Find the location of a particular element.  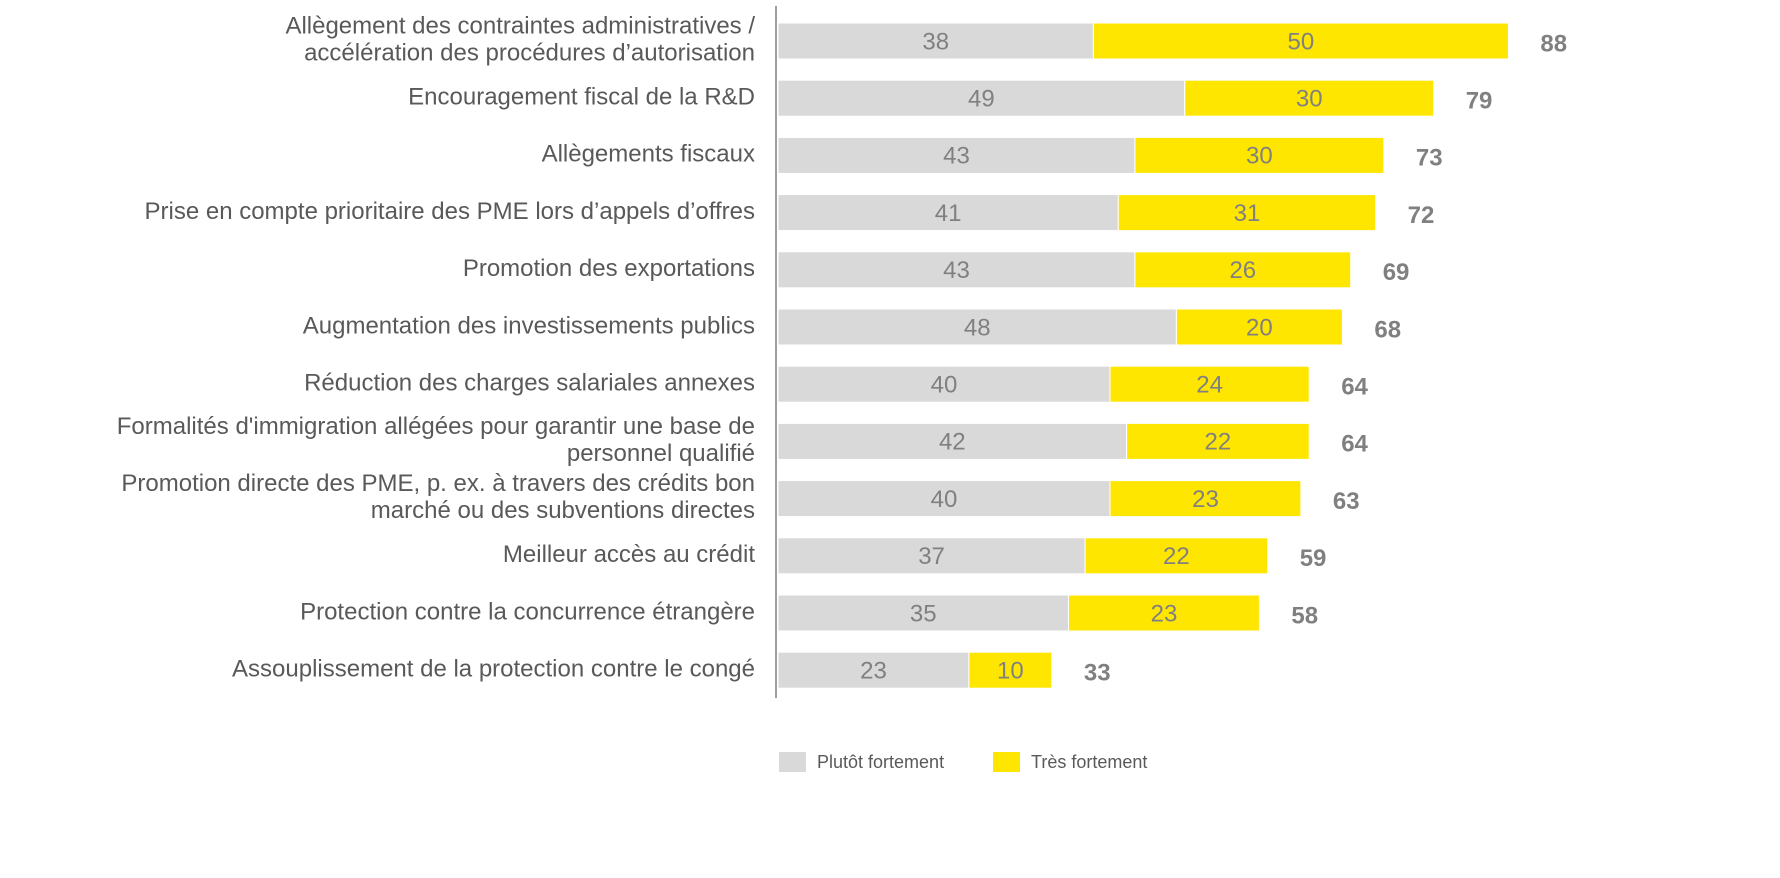

category-label: Promotion des exportations is located at coordinates (609, 268).